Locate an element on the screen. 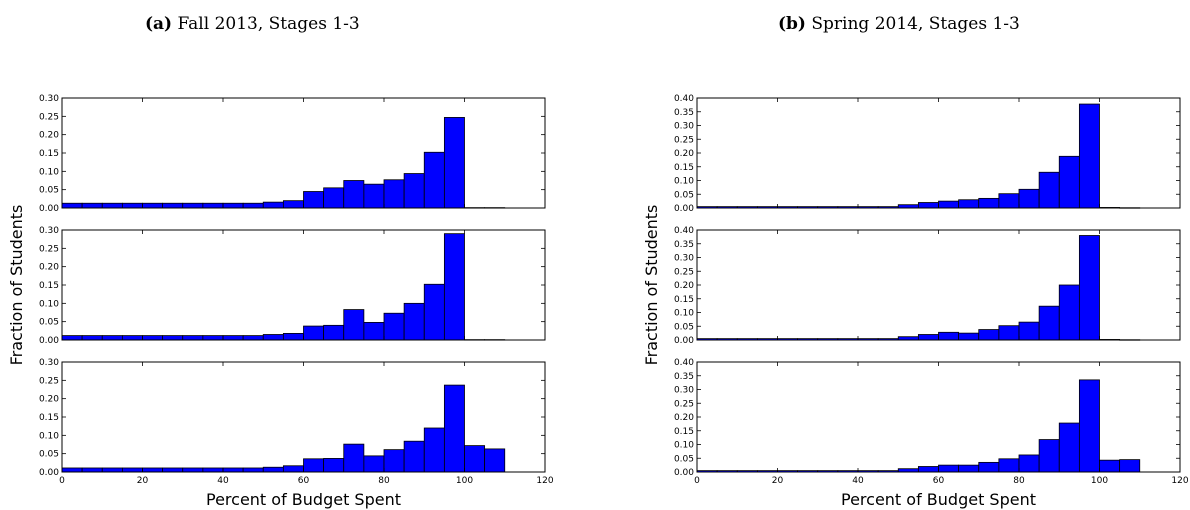 The height and width of the screenshot is (510, 1190). chart1-xtick-label: 120 is located at coordinates (1179, 481).